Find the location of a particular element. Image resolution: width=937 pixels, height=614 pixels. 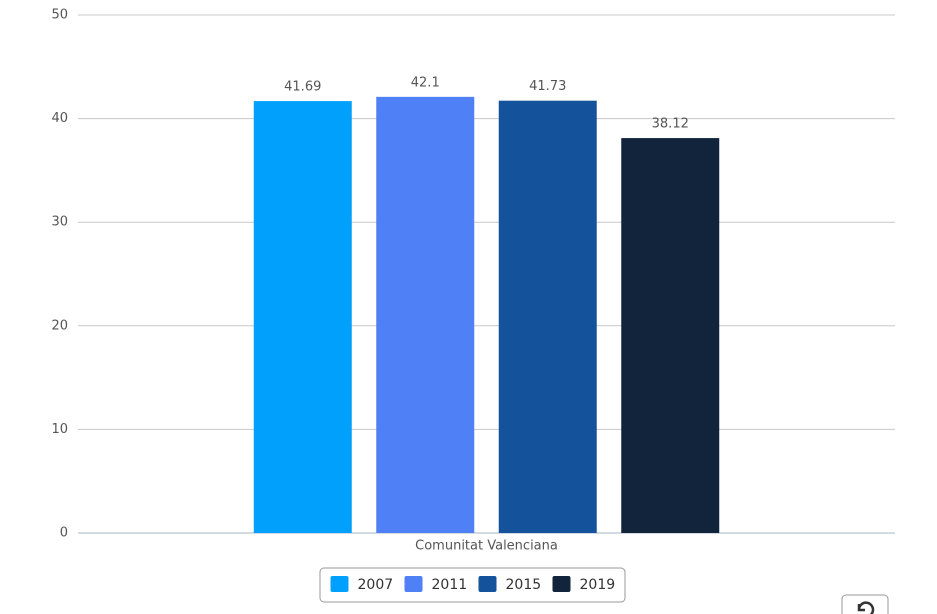

refresh-button is located at coordinates (865, 604).